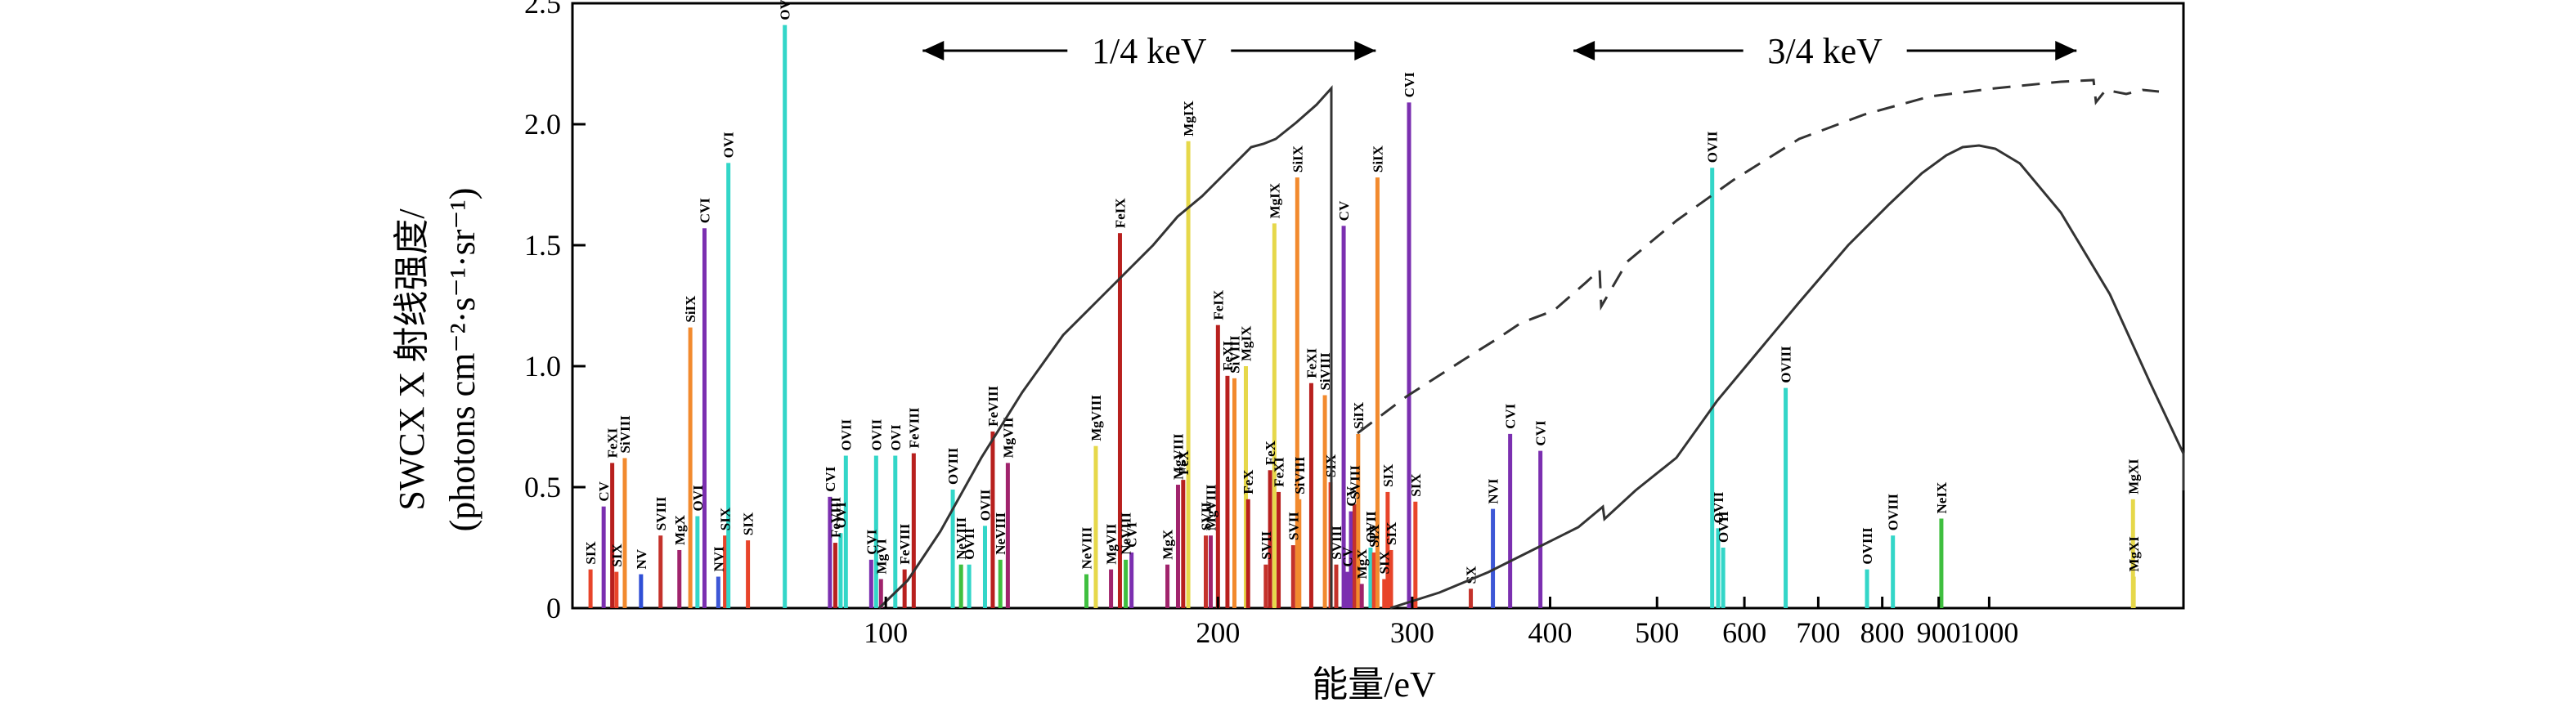  Describe the element at coordinates (1471, 575) in the screenshot. I see `emission-line-label: SX` at that location.